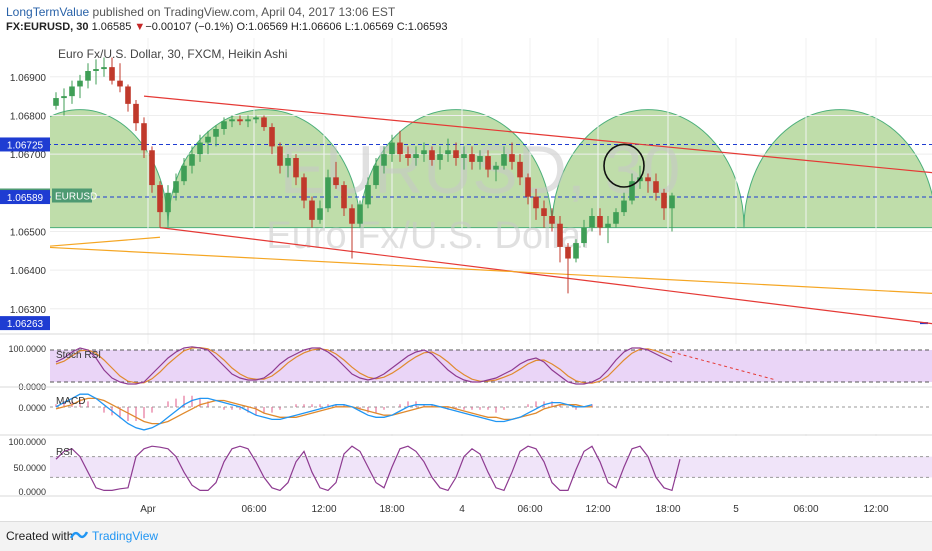 This screenshot has width=932, height=551. Describe the element at coordinates (76, 197) in the screenshot. I see `series-label: EURUSD` at that location.